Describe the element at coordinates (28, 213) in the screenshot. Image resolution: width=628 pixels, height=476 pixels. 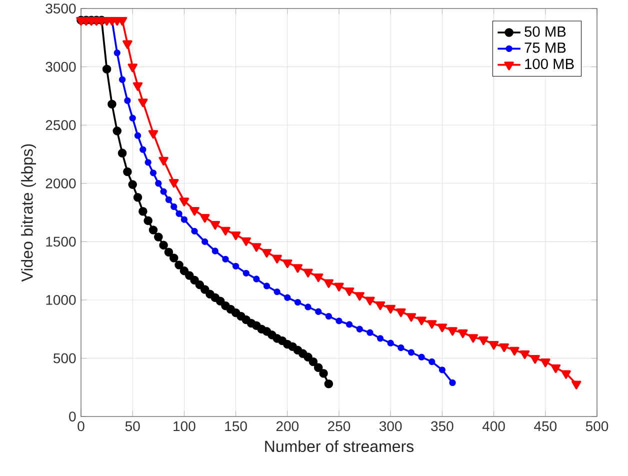
I see `y-axis-title: Video bitrate (kbps)` at that location.